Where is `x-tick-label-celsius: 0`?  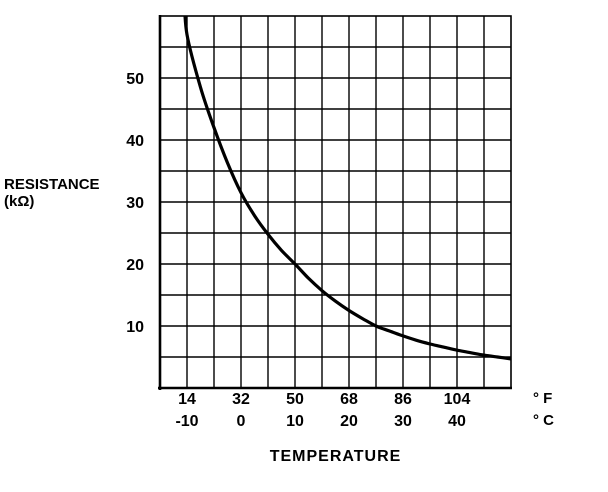
x-tick-label-celsius: 0 is located at coordinates (241, 421).